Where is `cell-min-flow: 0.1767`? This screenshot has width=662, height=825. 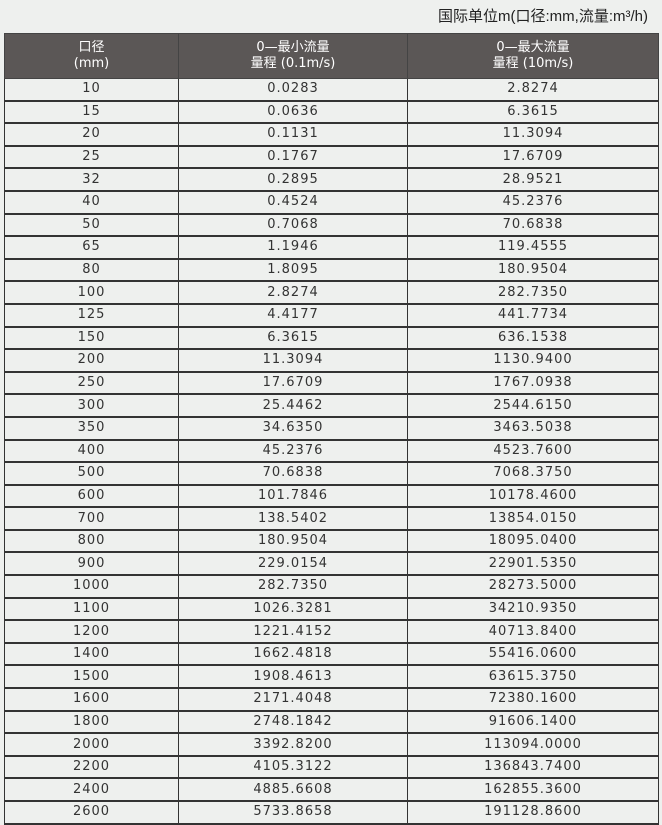
cell-min-flow: 0.1767 is located at coordinates (293, 157).